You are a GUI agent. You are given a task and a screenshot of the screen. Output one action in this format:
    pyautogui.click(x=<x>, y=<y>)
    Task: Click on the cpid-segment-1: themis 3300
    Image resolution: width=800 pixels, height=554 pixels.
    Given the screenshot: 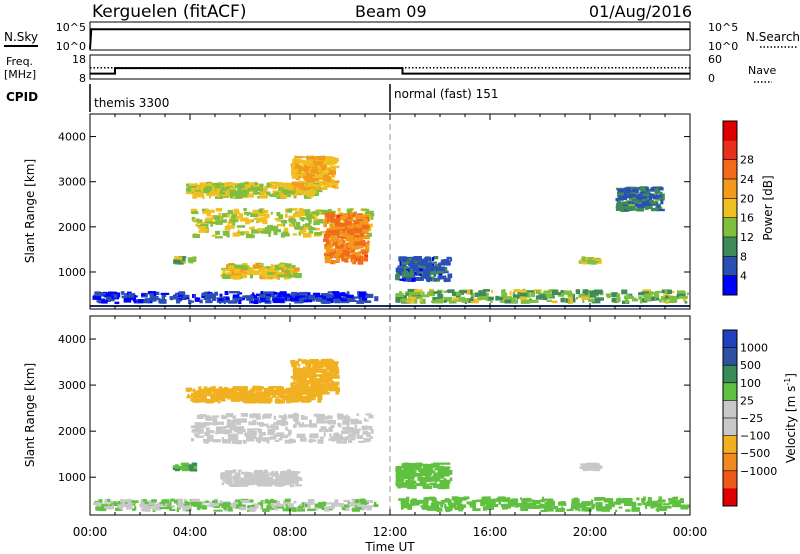 What is the action you would take?
    pyautogui.click(x=131, y=103)
    